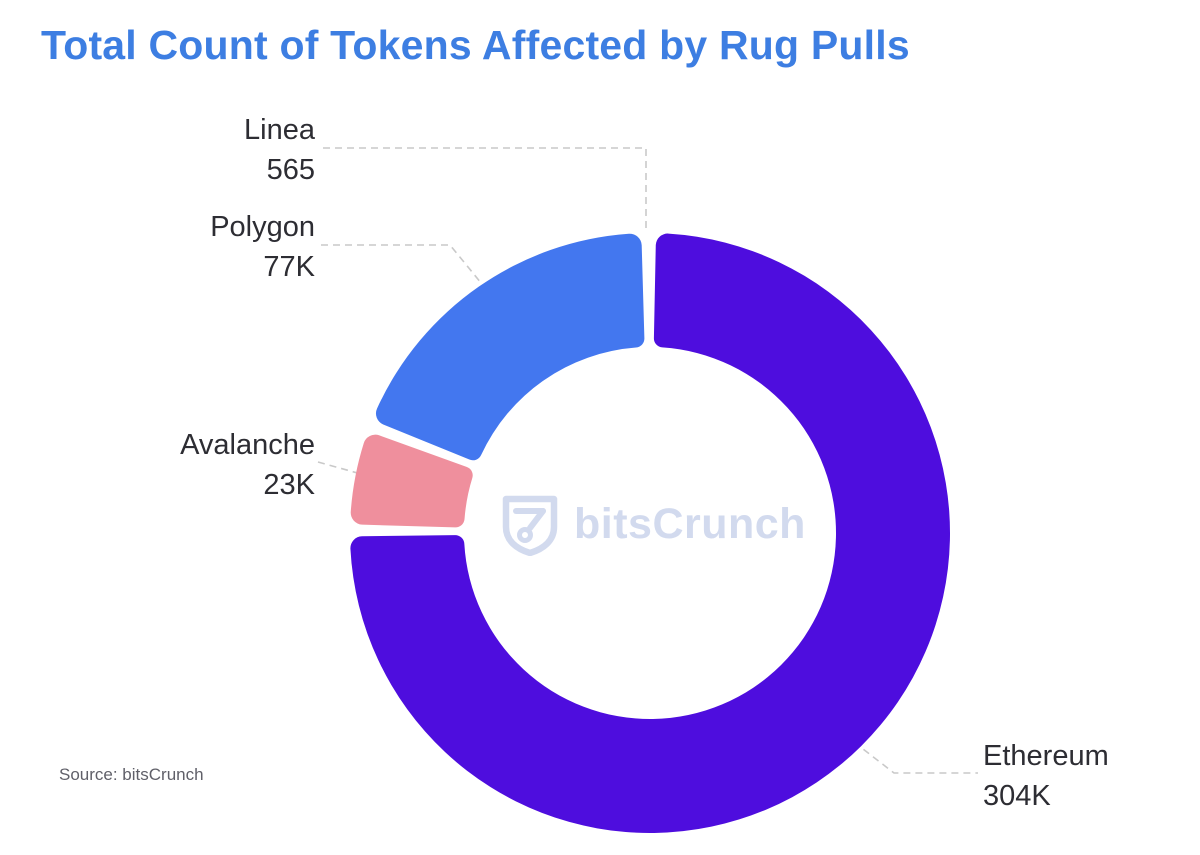 Image resolution: width=1200 pixels, height=855 pixels. I want to click on leader-line-linea, so click(485, 187).